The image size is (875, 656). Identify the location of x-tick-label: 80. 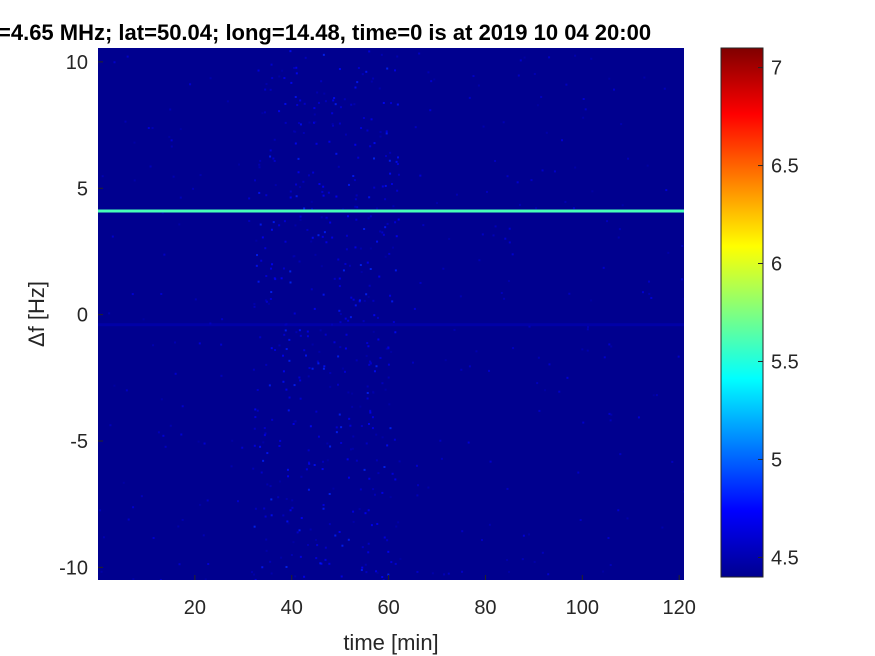
(485, 608).